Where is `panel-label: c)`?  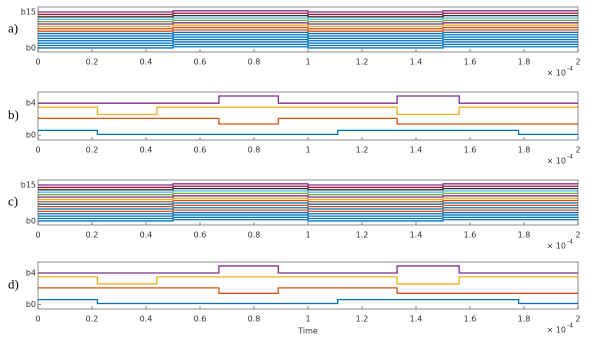 panel-label: c) is located at coordinates (13, 200).